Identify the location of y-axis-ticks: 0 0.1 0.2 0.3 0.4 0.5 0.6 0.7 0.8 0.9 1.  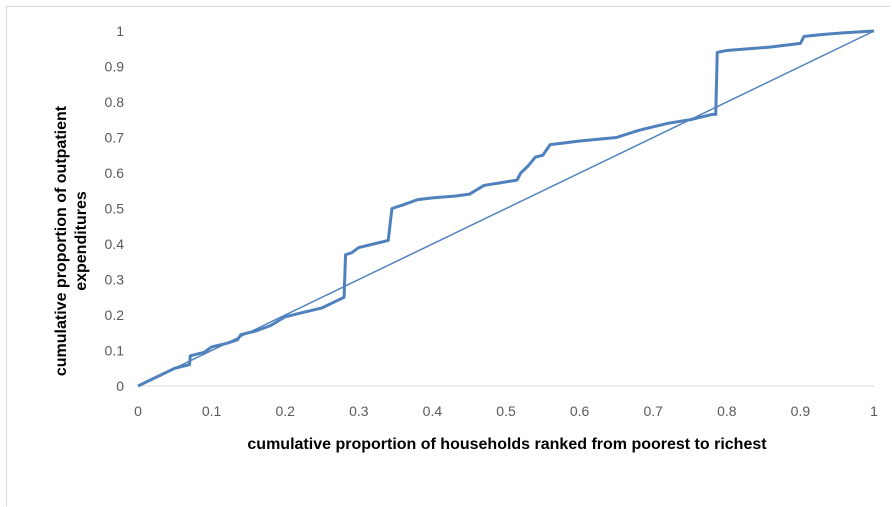
(115, 208).